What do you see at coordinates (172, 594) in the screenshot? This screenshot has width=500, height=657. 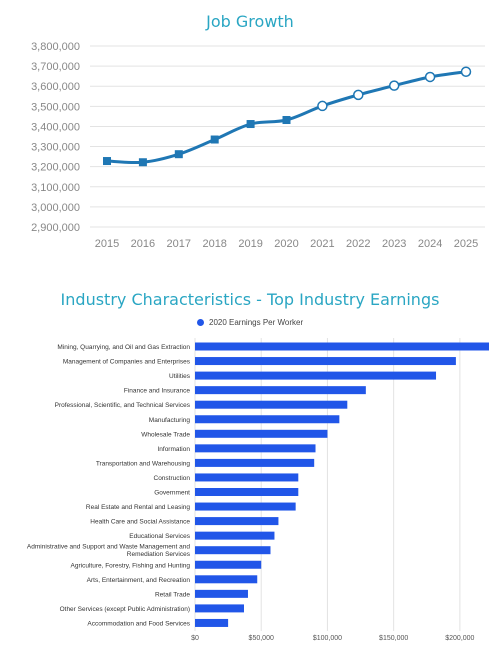 I see `category-label: Retail Trade` at bounding box center [172, 594].